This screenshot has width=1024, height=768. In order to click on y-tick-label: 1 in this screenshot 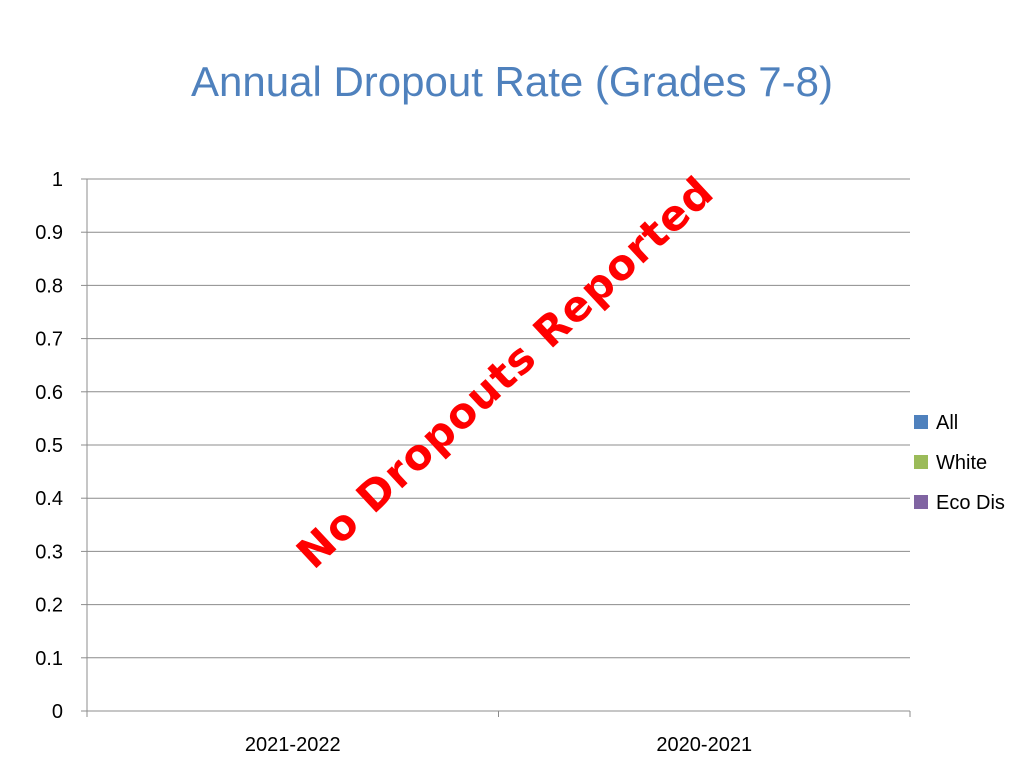, I will do `click(57, 180)`.